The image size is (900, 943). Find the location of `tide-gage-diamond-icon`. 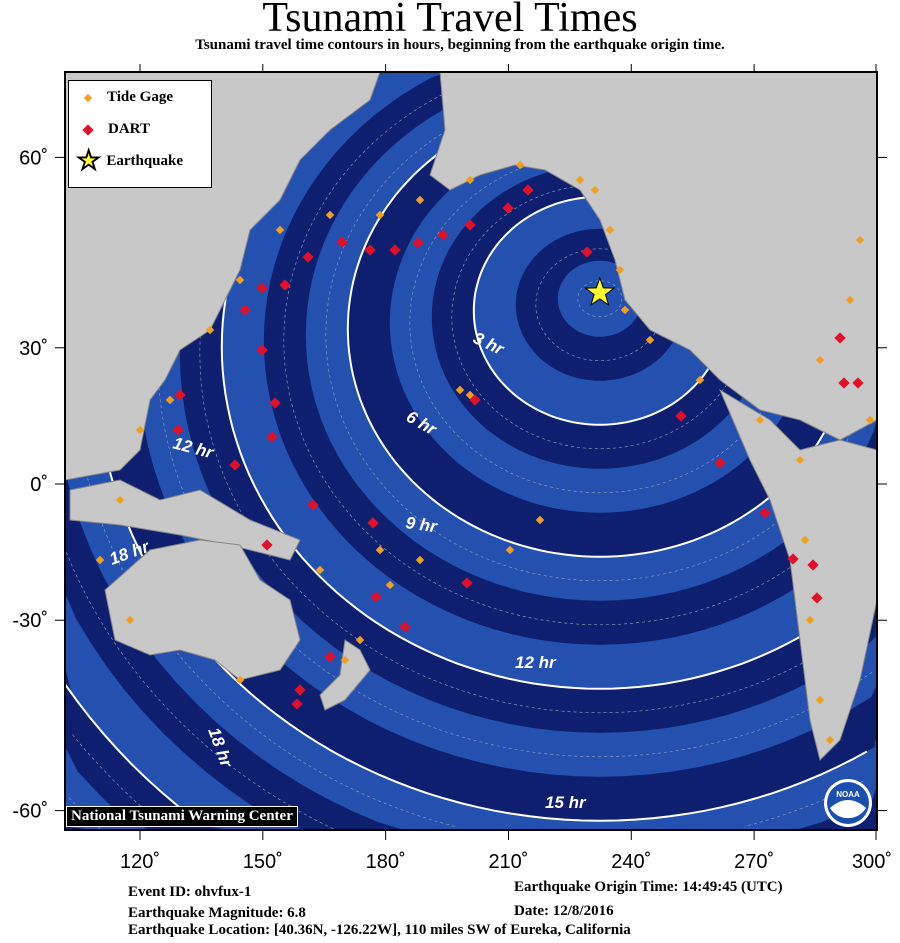

tide-gage-diamond-icon is located at coordinates (88, 97).